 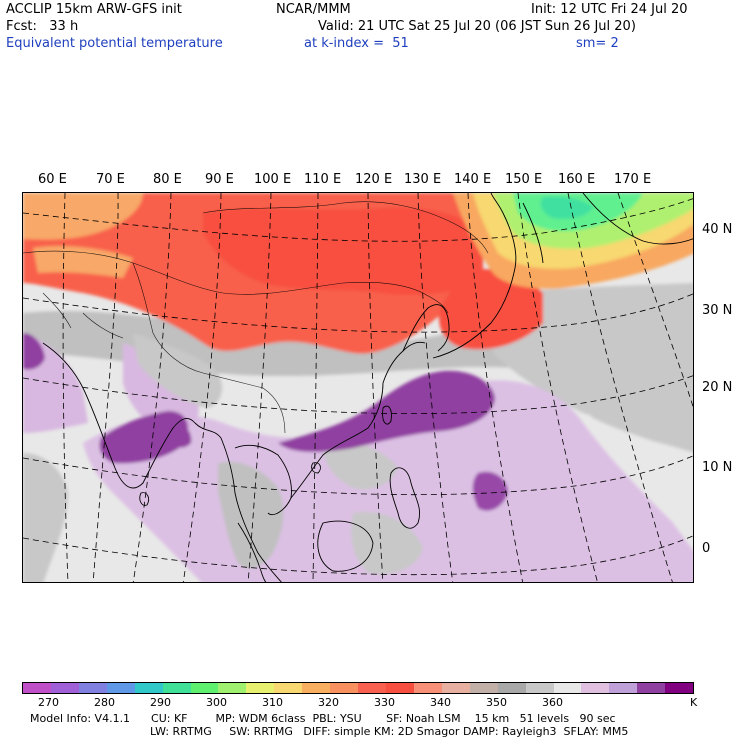 What do you see at coordinates (219, 179) in the screenshot?
I see `lon-label-90e: 90 E` at bounding box center [219, 179].